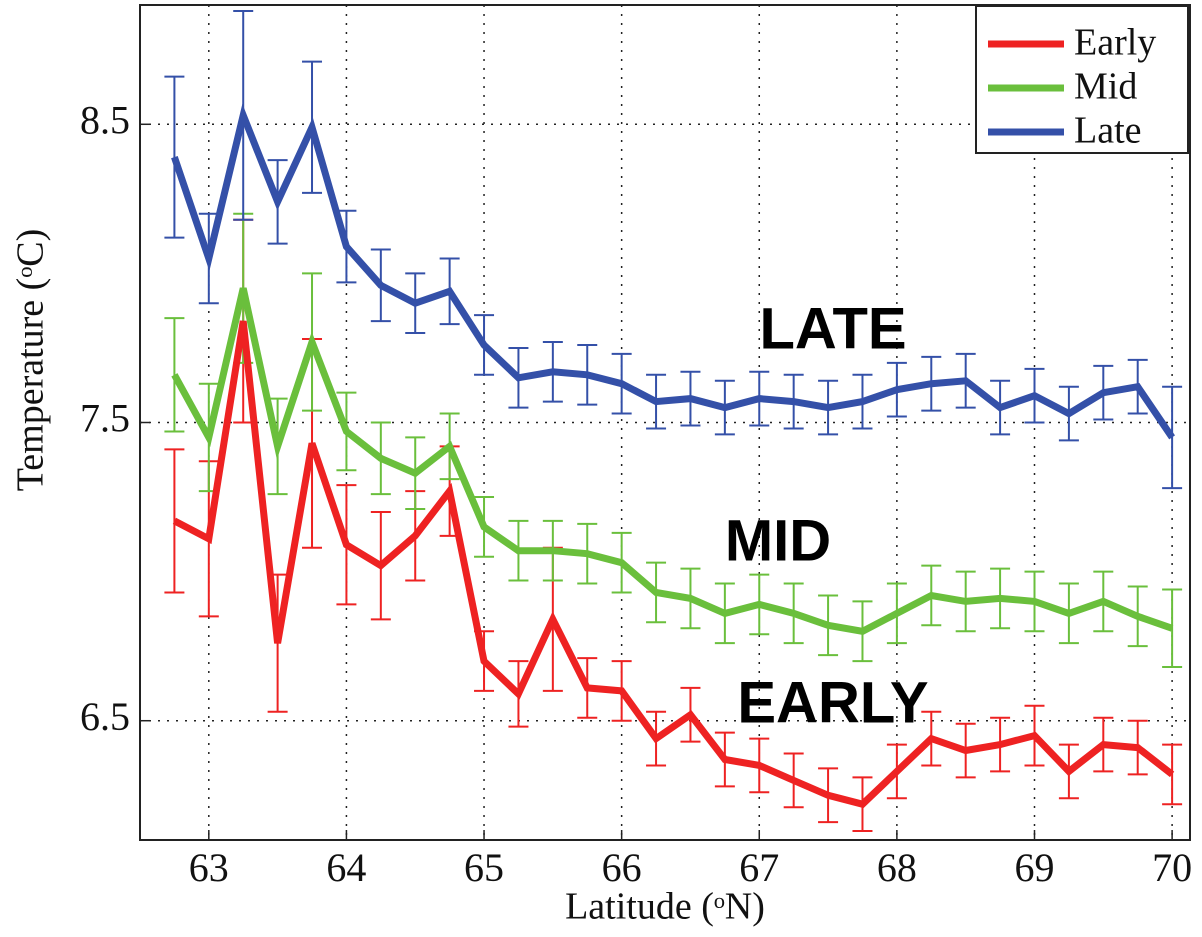  I want to click on x-tick-label: 65, so click(484, 867).